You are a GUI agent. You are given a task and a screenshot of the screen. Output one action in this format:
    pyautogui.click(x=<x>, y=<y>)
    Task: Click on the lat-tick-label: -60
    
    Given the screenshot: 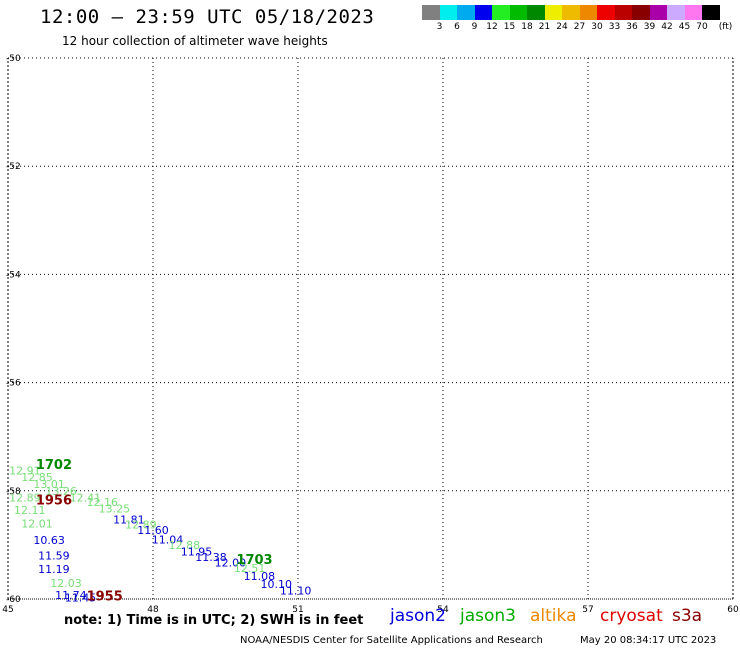 What is the action you would take?
    pyautogui.click(x=13, y=600)
    